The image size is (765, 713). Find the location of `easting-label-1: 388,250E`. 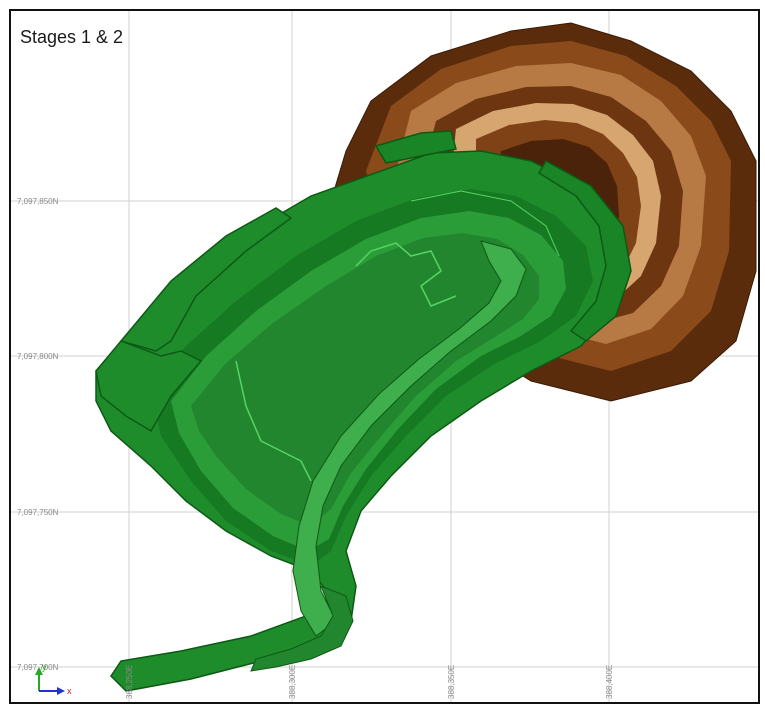

easting-label-1: 388,250E is located at coordinates (129, 682).